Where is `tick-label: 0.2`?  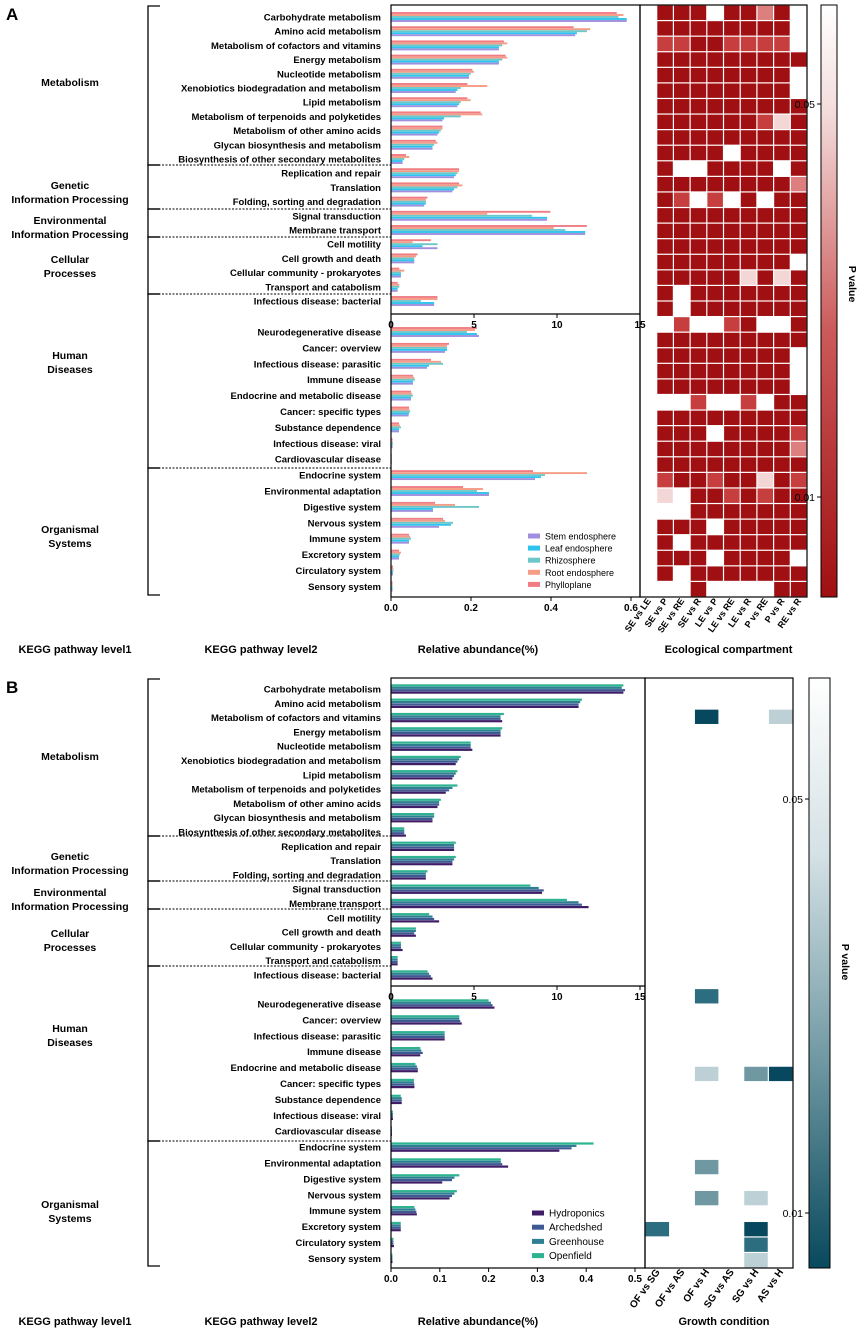 tick-label: 0.2 is located at coordinates (471, 608).